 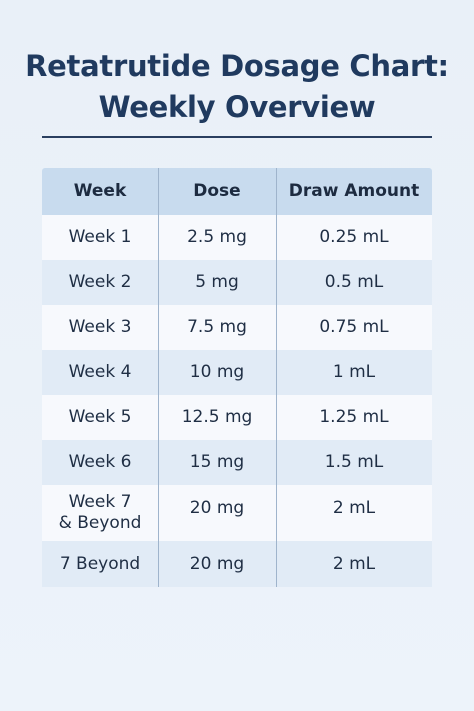 I want to click on dose-cell: 2.5 mg, so click(x=217, y=237).